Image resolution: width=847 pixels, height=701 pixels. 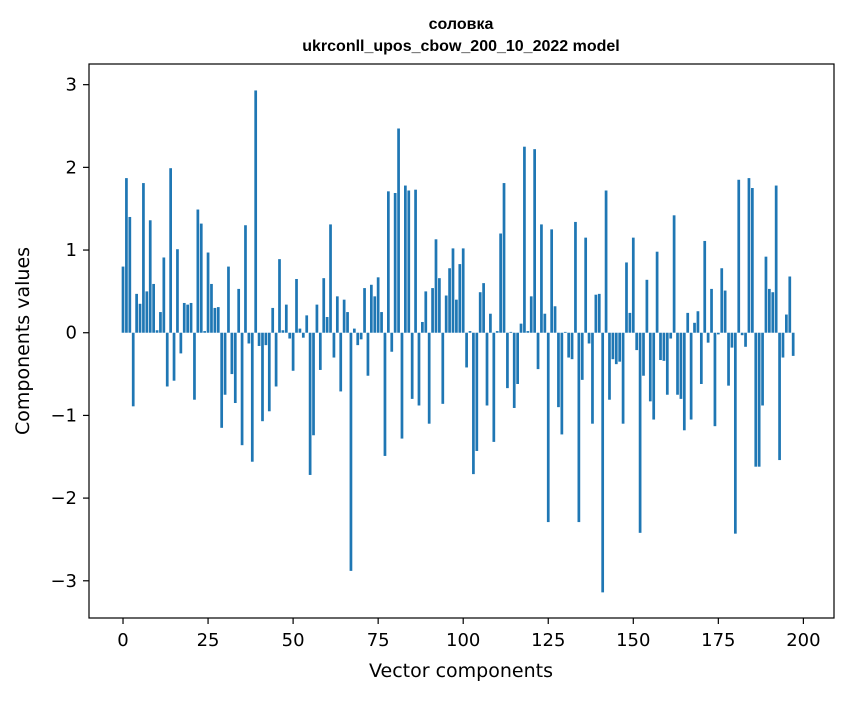 What do you see at coordinates (460, 46) in the screenshot?
I see `chart-subtitle: ukrconll_upos_cbow_200_10_2022 model` at bounding box center [460, 46].